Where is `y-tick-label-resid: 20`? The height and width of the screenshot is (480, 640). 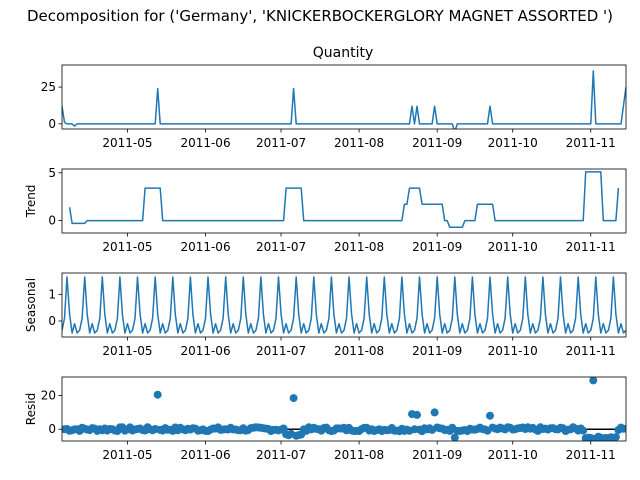 y-tick-label-resid: 20 is located at coordinates (48, 396).